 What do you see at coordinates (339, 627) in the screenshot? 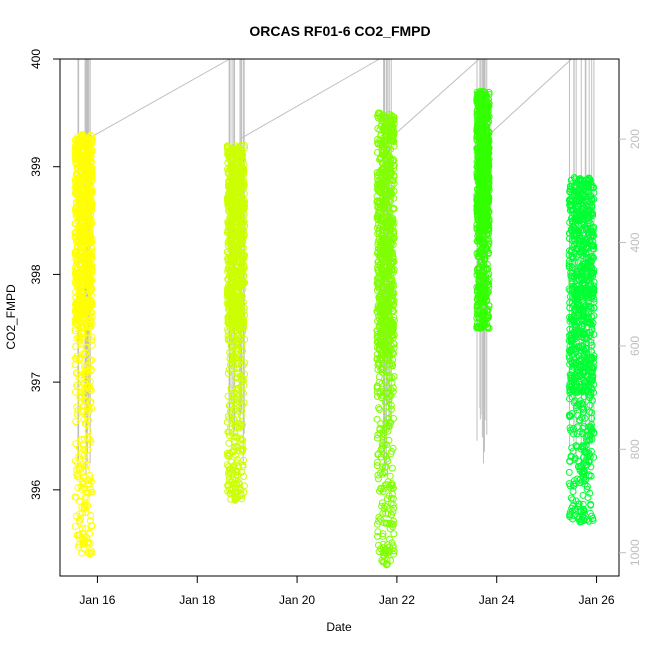
I see `x-axis-label: Date` at bounding box center [339, 627].